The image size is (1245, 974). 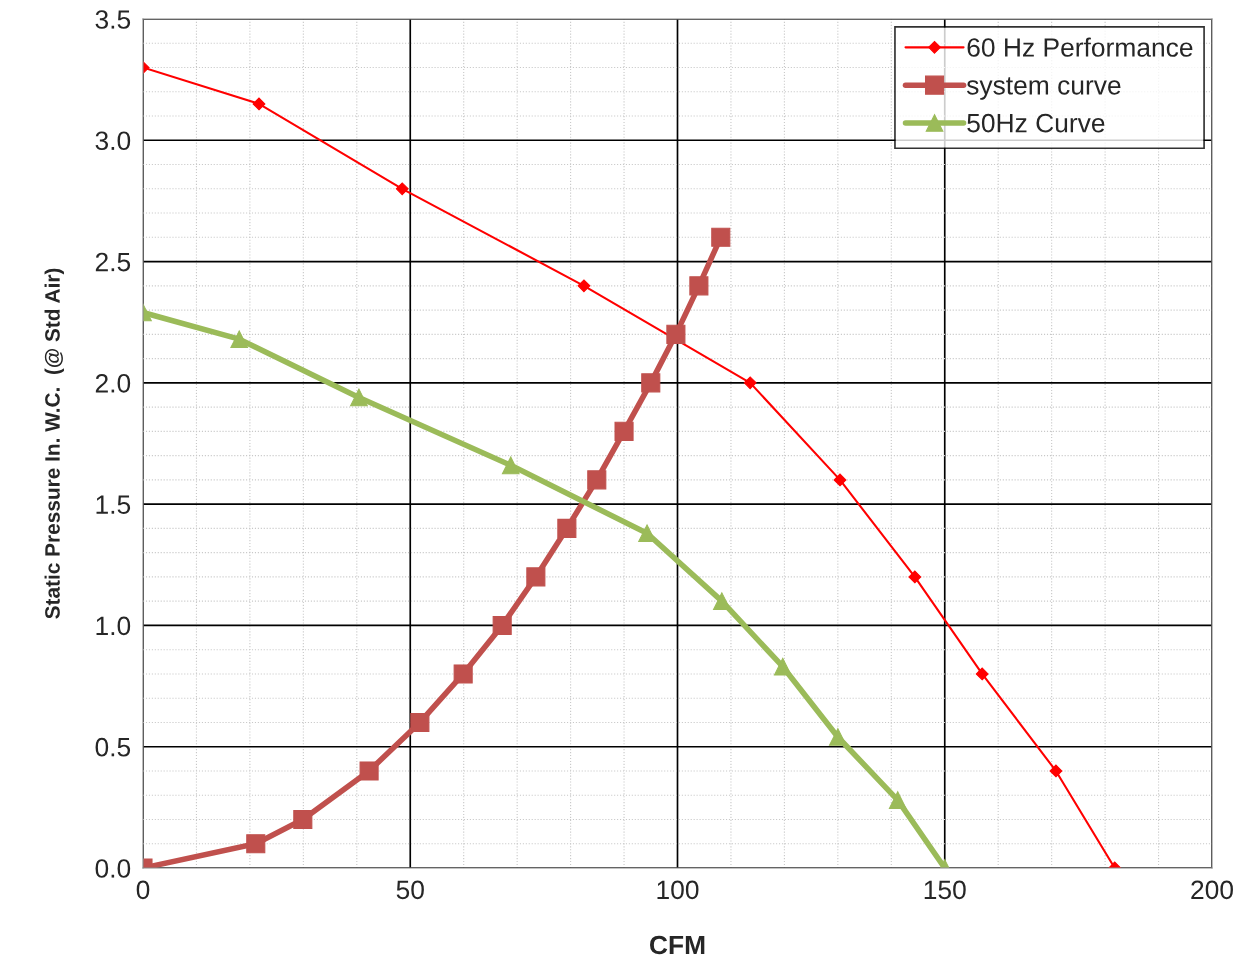 I want to click on x-axis-title: CFM, so click(x=677, y=945).